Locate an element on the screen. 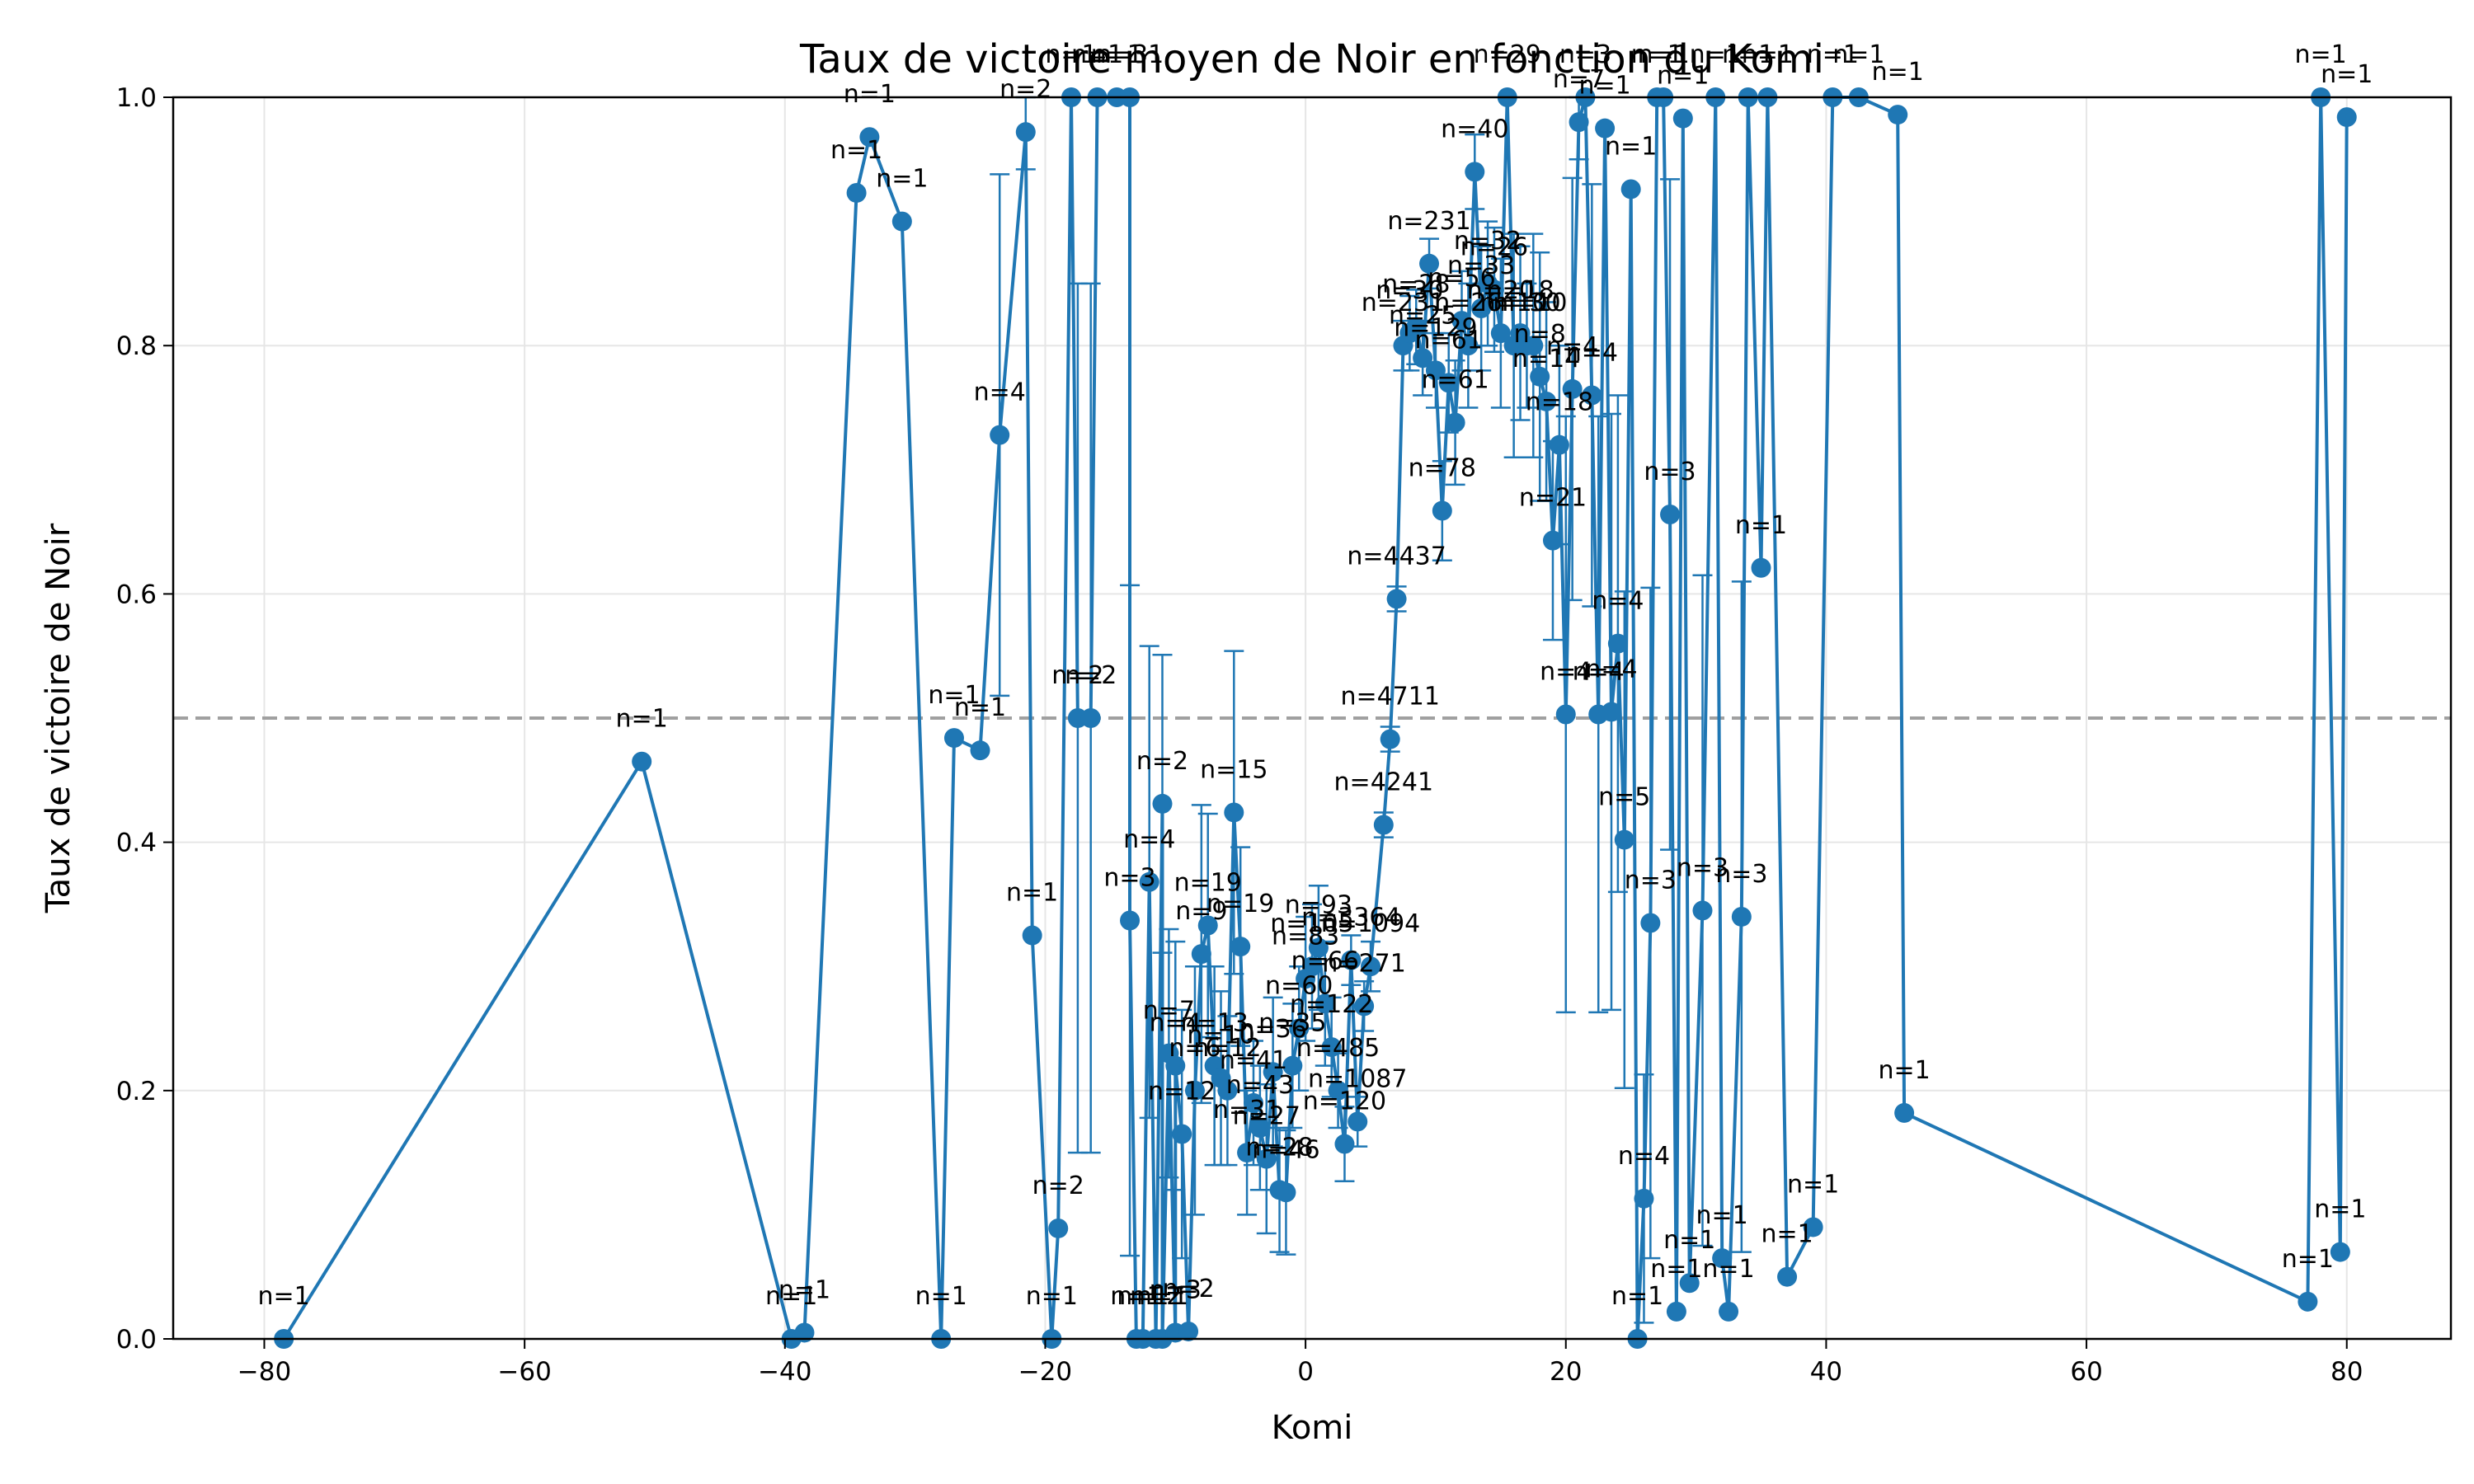  count-label-4: n=1 is located at coordinates (856, 150).